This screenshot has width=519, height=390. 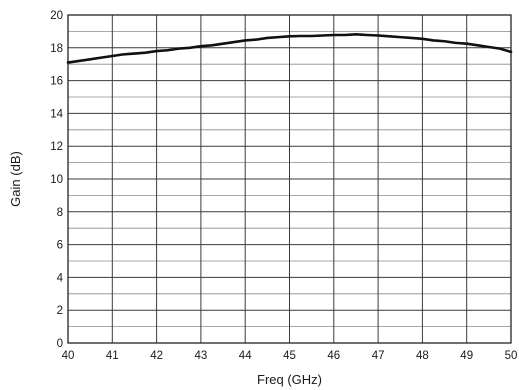 What do you see at coordinates (56, 49) in the screenshot?
I see `y-tick-label: 18` at bounding box center [56, 49].